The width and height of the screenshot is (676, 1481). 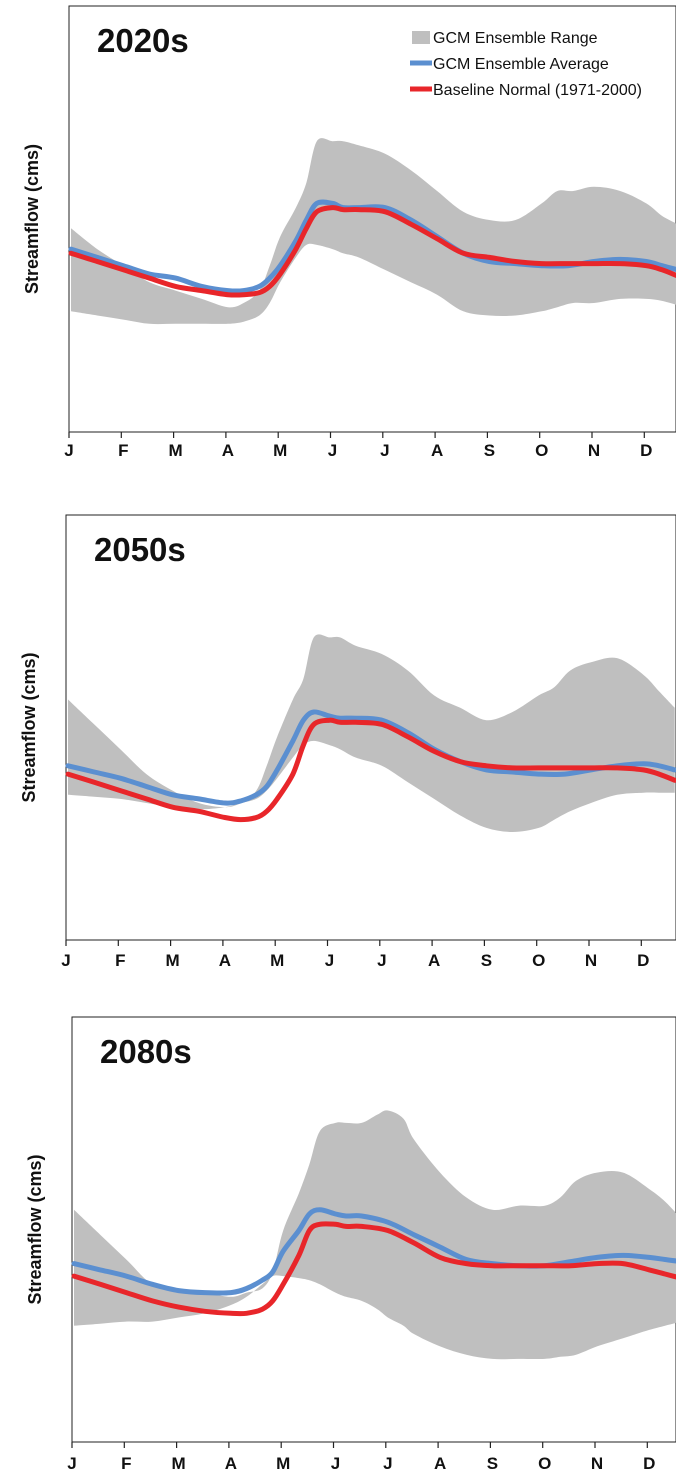 I want to click on legend-label: GCM Ensemble Average, so click(x=521, y=64).